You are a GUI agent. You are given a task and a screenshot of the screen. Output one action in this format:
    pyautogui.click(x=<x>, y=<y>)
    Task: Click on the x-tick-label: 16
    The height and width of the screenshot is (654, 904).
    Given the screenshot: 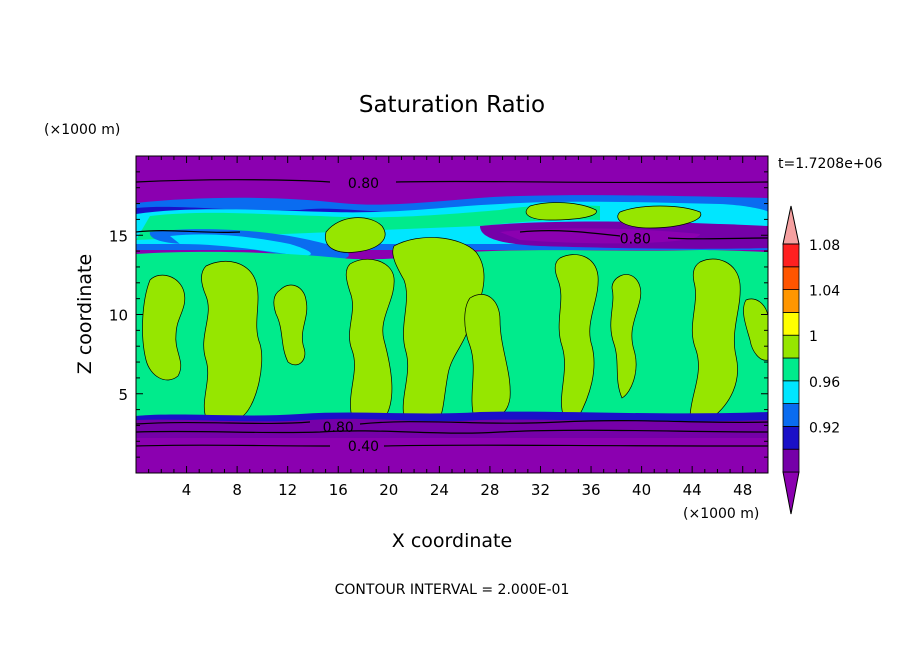 What is the action you would take?
    pyautogui.click(x=338, y=490)
    